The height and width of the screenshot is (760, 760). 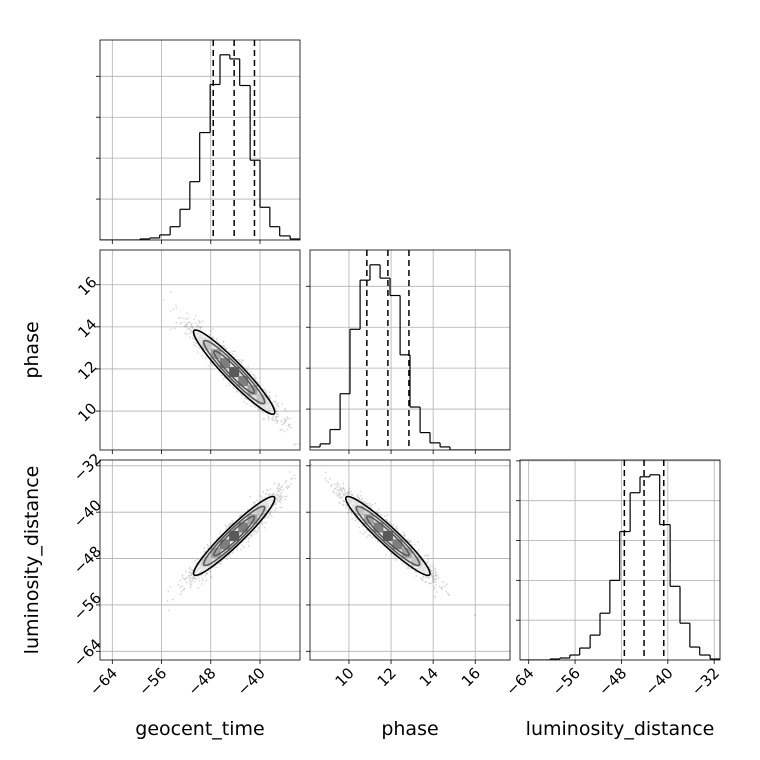 I want to click on scatter-geocent-time-vs-phase-area, so click(x=200, y=350).